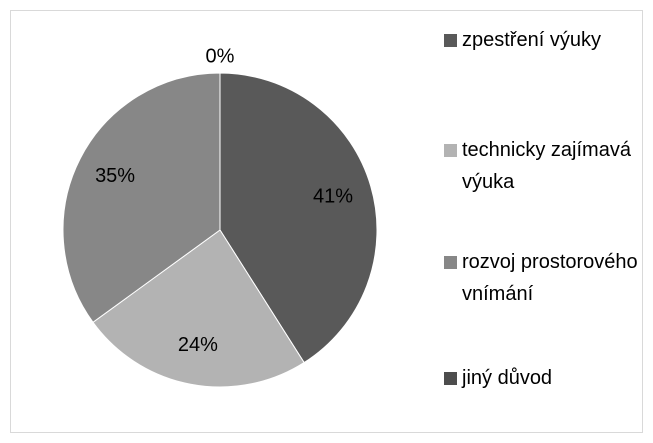  I want to click on legend-label: jiný důvod, so click(507, 378).